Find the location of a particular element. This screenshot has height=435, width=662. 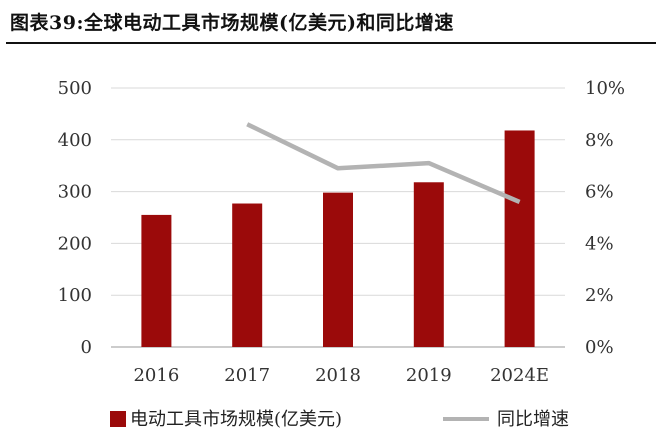

growth-line is located at coordinates (383, 163).